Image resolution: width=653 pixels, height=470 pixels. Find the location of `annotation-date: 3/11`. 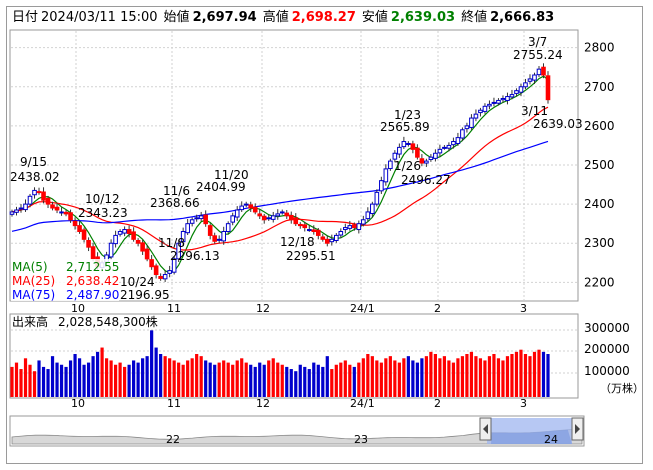

annotation-date: 3/11 is located at coordinates (534, 111).